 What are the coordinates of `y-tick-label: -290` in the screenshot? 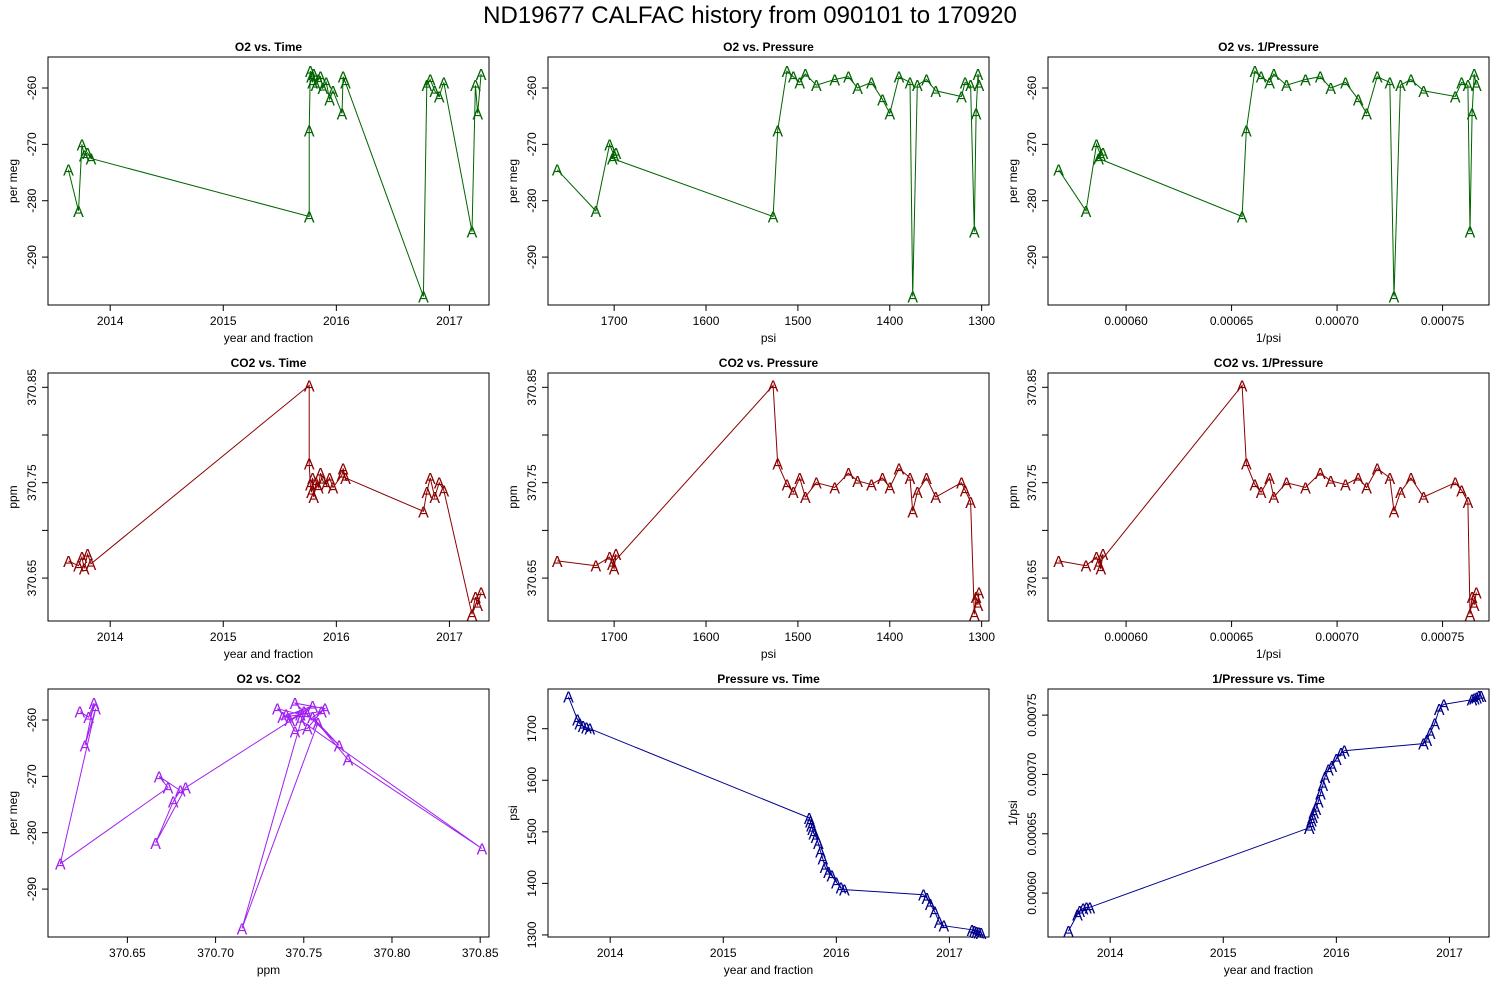 It's located at (32, 889).